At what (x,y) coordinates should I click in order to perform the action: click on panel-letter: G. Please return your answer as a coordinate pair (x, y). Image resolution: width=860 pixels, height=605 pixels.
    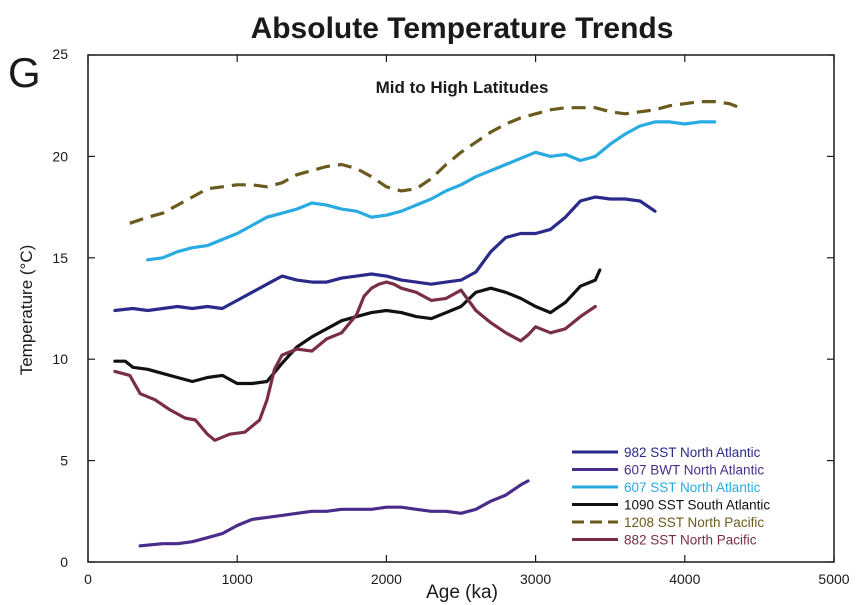
    Looking at the image, I should click on (24, 72).